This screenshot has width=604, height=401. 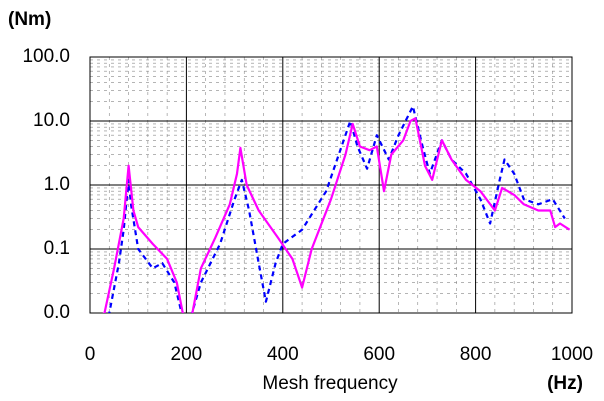 What do you see at coordinates (57, 312) in the screenshot?
I see `y-tick-label: 0.0` at bounding box center [57, 312].